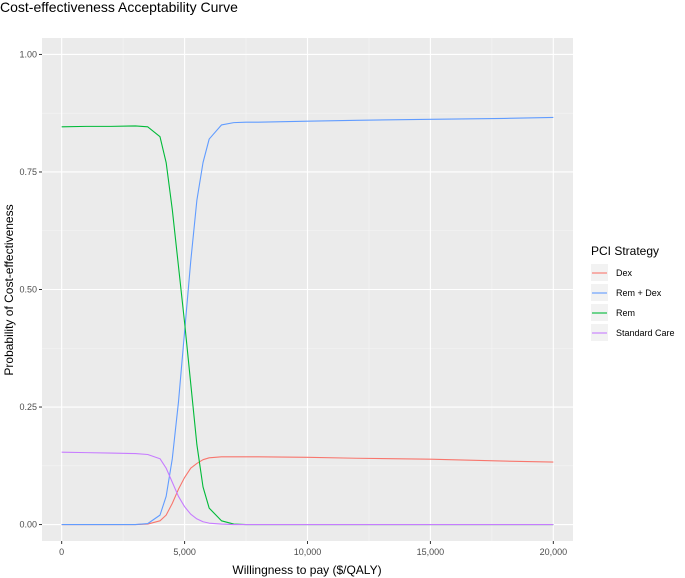 Image resolution: width=685 pixels, height=578 pixels. What do you see at coordinates (184, 552) in the screenshot?
I see `x-tick-label: 5,000` at bounding box center [184, 552].